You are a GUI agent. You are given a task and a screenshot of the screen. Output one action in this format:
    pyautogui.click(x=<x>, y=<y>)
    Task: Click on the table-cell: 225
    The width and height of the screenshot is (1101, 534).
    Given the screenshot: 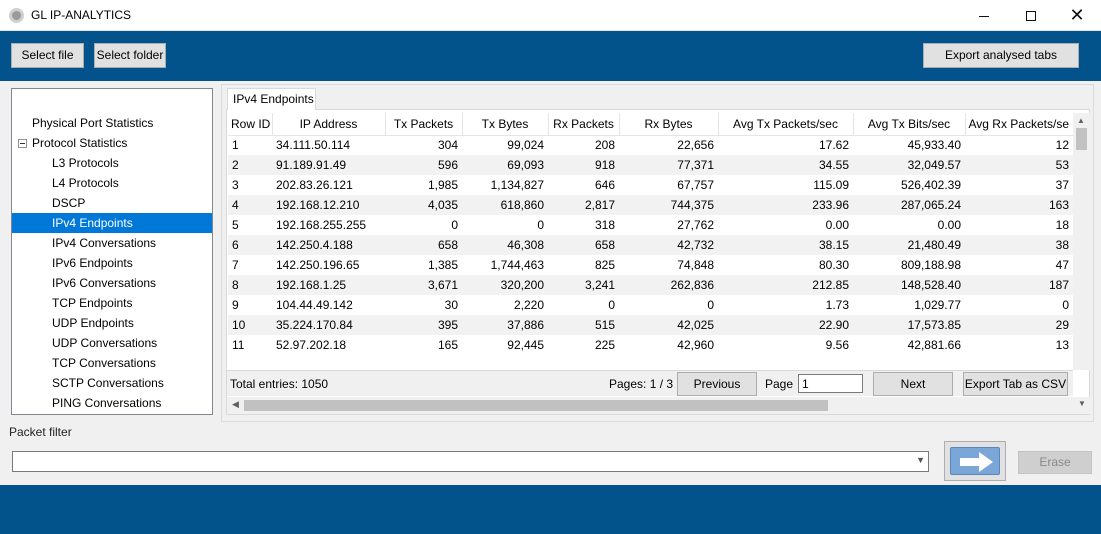 What is the action you would take?
    pyautogui.click(x=604, y=345)
    